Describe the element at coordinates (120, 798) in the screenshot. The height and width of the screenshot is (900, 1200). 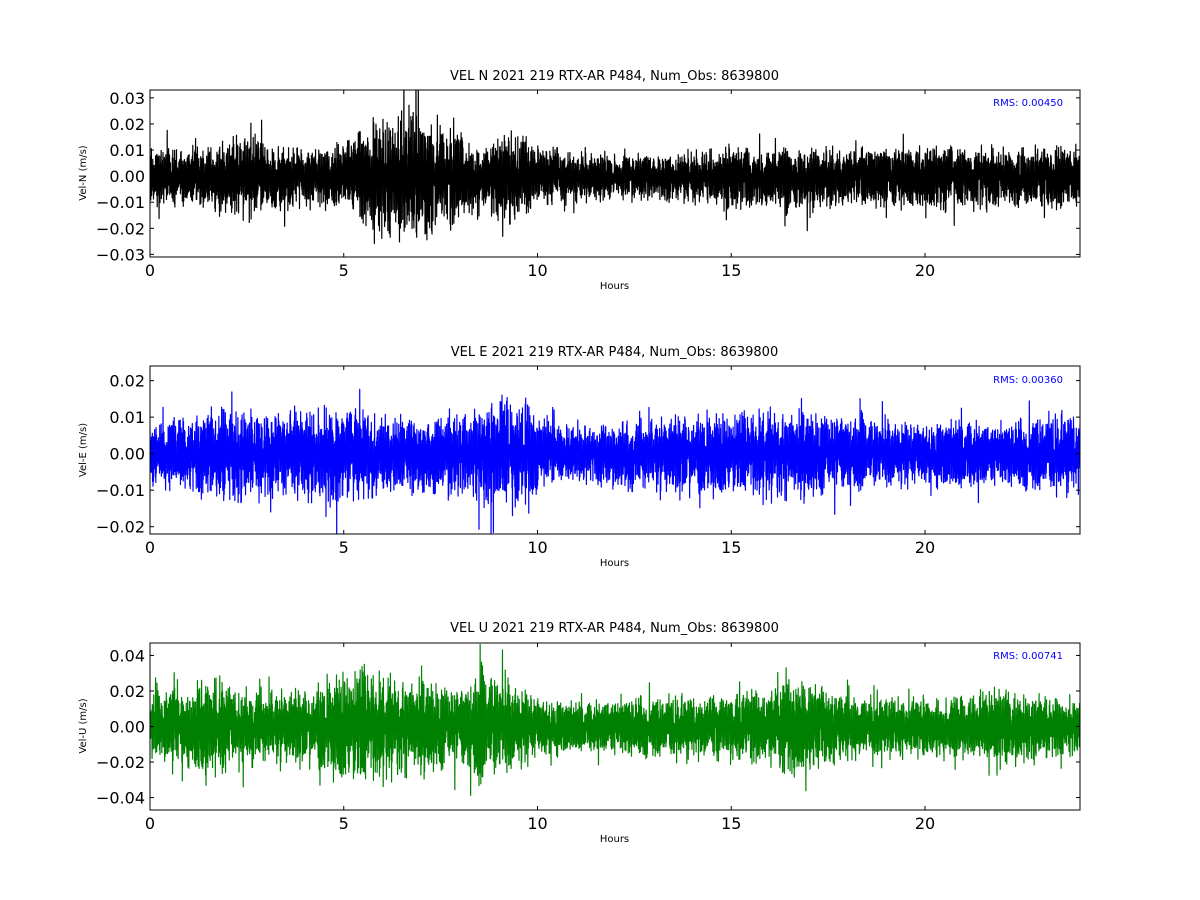
I see `y-tick-label: −0.04` at that location.